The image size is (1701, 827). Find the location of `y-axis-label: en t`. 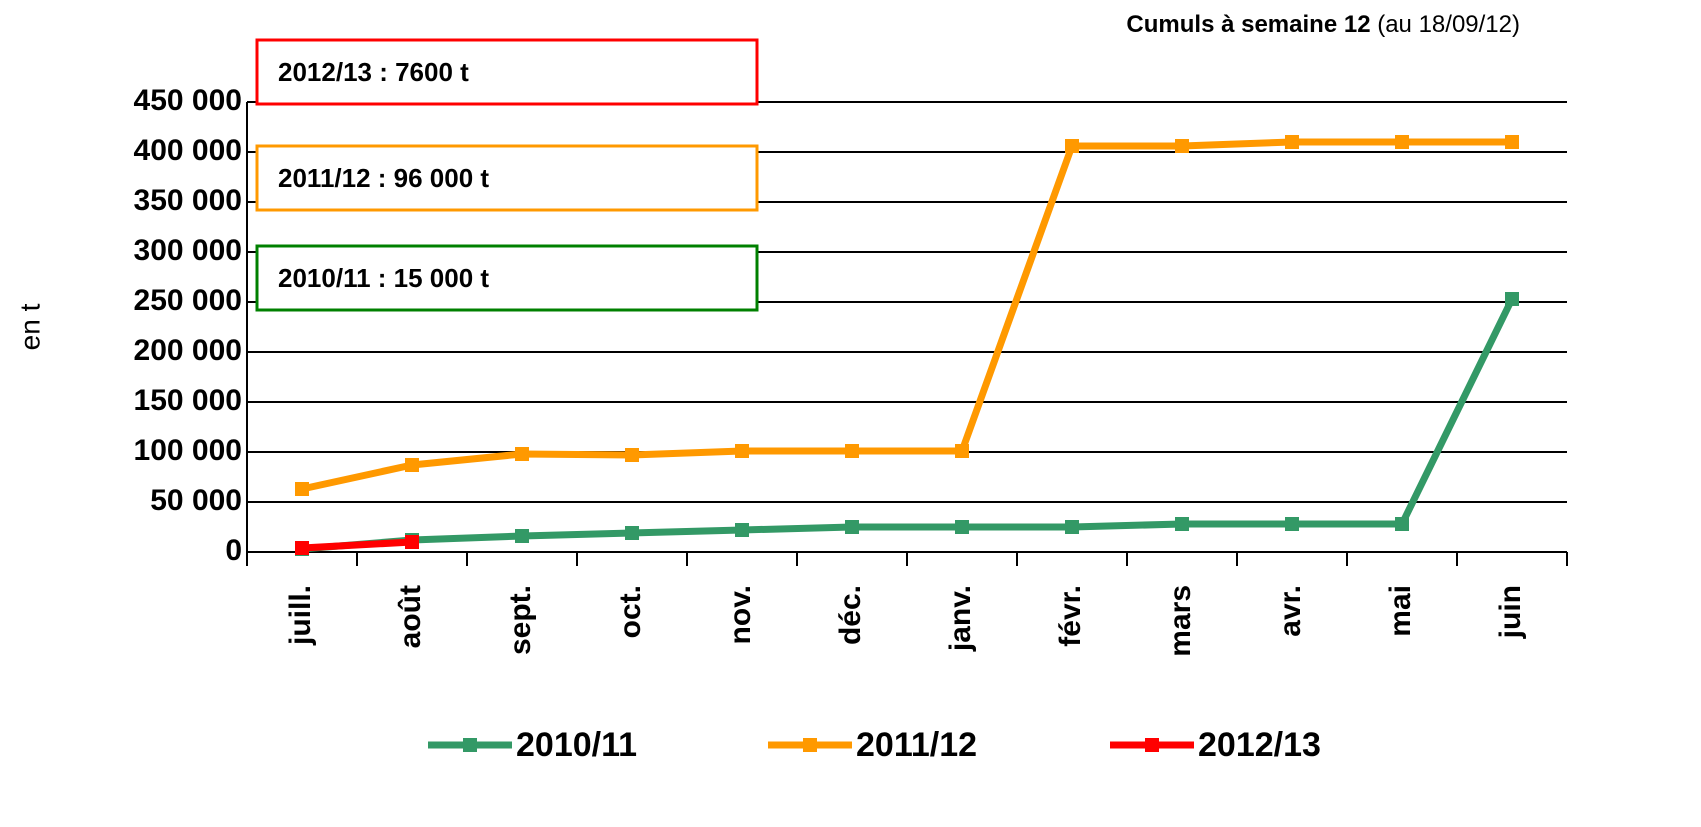

y-axis-label: en t is located at coordinates (29, 326).